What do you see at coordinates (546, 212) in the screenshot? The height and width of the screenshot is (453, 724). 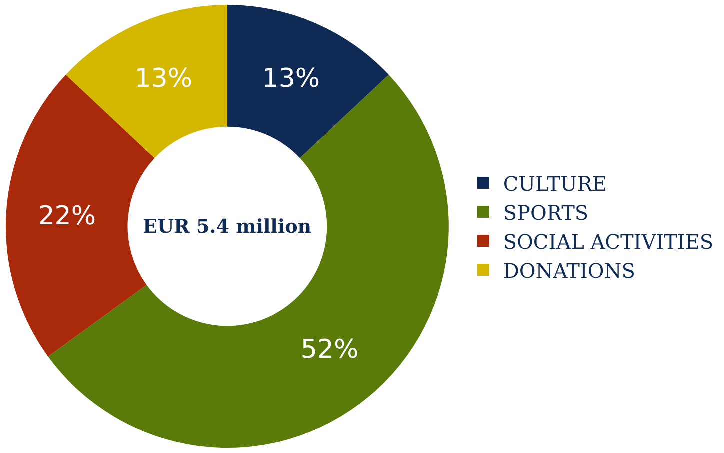 I see `legend-label: SPORTS` at bounding box center [546, 212].